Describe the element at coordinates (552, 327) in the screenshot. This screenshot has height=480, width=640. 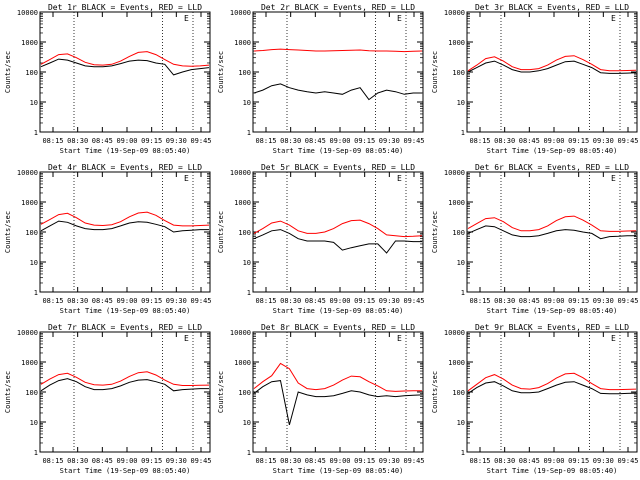
I see `panel-title: Det 9r BLACK = Events, RED = LLD` at that location.